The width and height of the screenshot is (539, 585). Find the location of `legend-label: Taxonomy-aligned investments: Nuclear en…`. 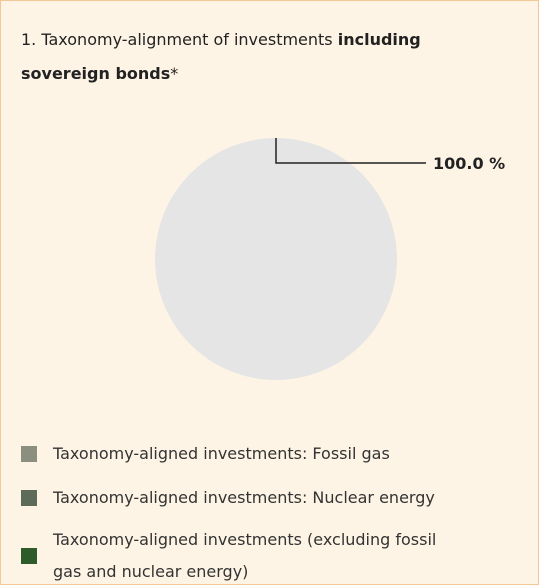

legend-label: Taxonomy-aligned investments: Nuclear en… is located at coordinates (244, 497).